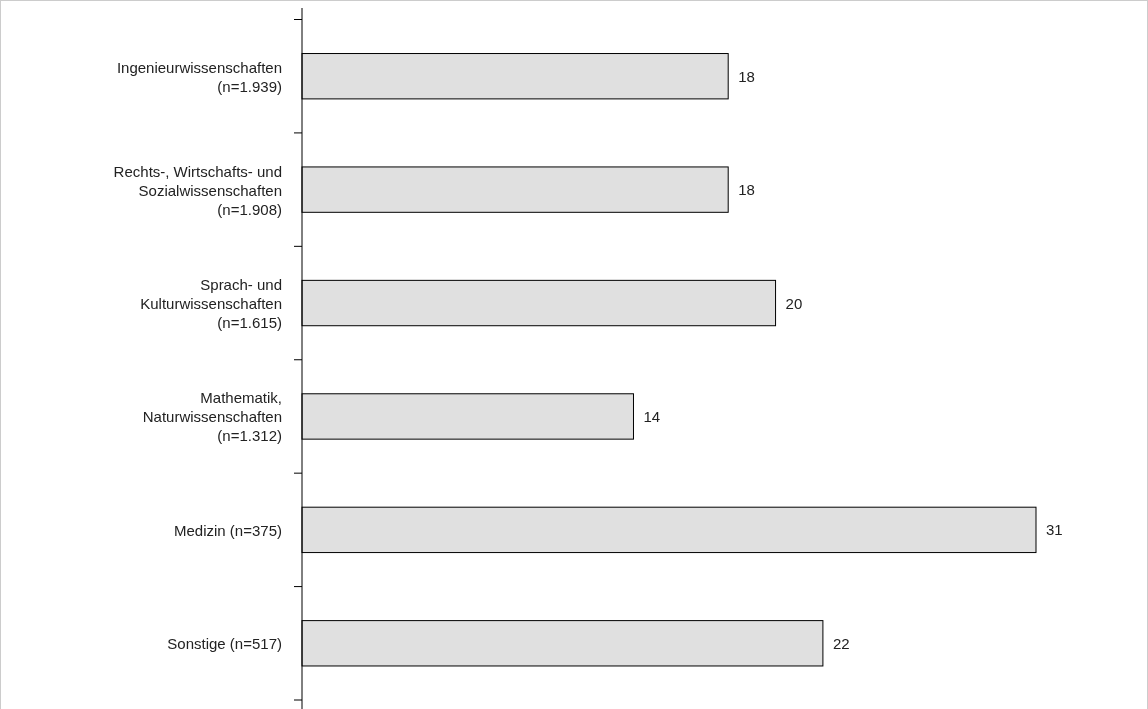 The height and width of the screenshot is (709, 1148). What do you see at coordinates (228, 530) in the screenshot?
I see `y-tick-label: Medizin (n=375)` at bounding box center [228, 530].